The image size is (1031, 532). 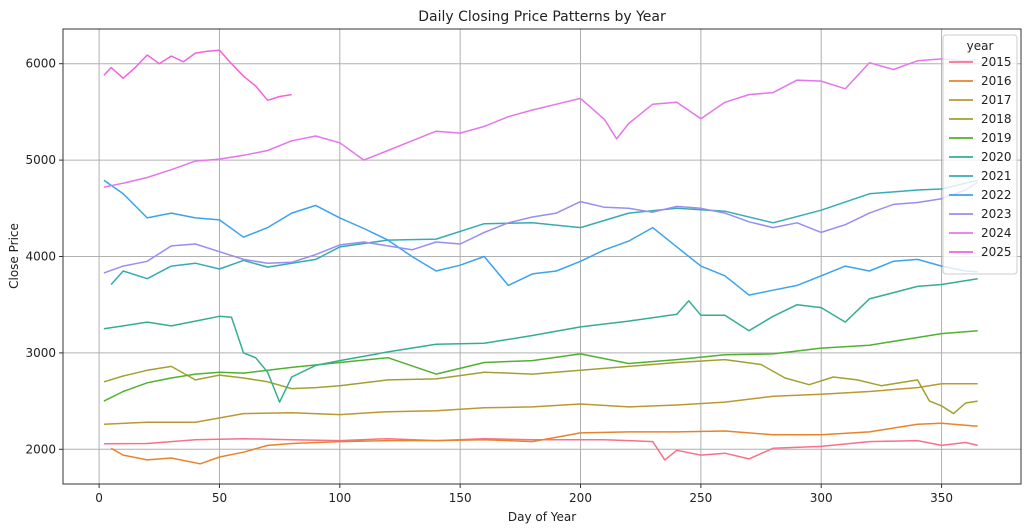 I want to click on legend-label-2022: 2022, so click(x=996, y=195).